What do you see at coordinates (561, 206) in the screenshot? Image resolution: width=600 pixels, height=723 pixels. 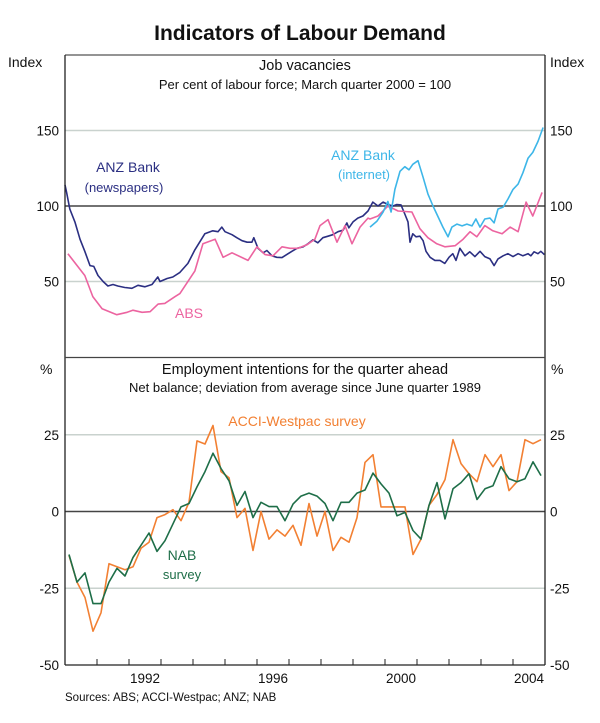 I see `y-tick-label-right: 100` at bounding box center [561, 206].